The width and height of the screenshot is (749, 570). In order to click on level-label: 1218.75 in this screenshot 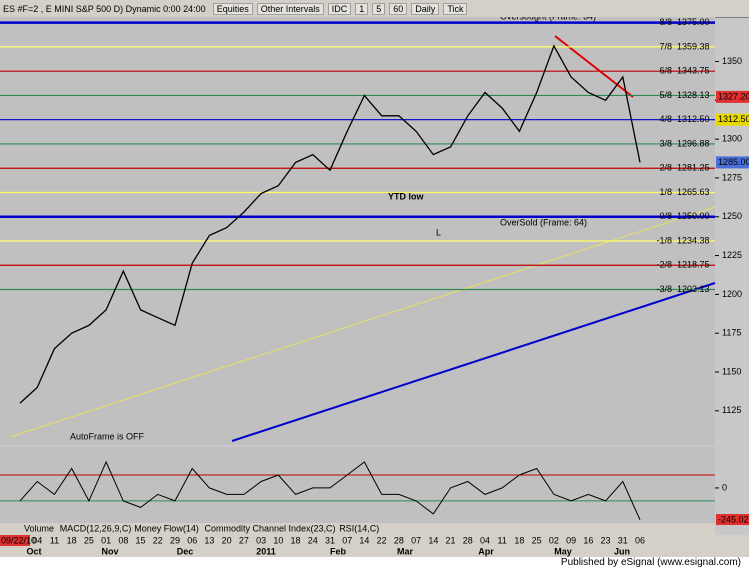, I will do `click(693, 265)`.